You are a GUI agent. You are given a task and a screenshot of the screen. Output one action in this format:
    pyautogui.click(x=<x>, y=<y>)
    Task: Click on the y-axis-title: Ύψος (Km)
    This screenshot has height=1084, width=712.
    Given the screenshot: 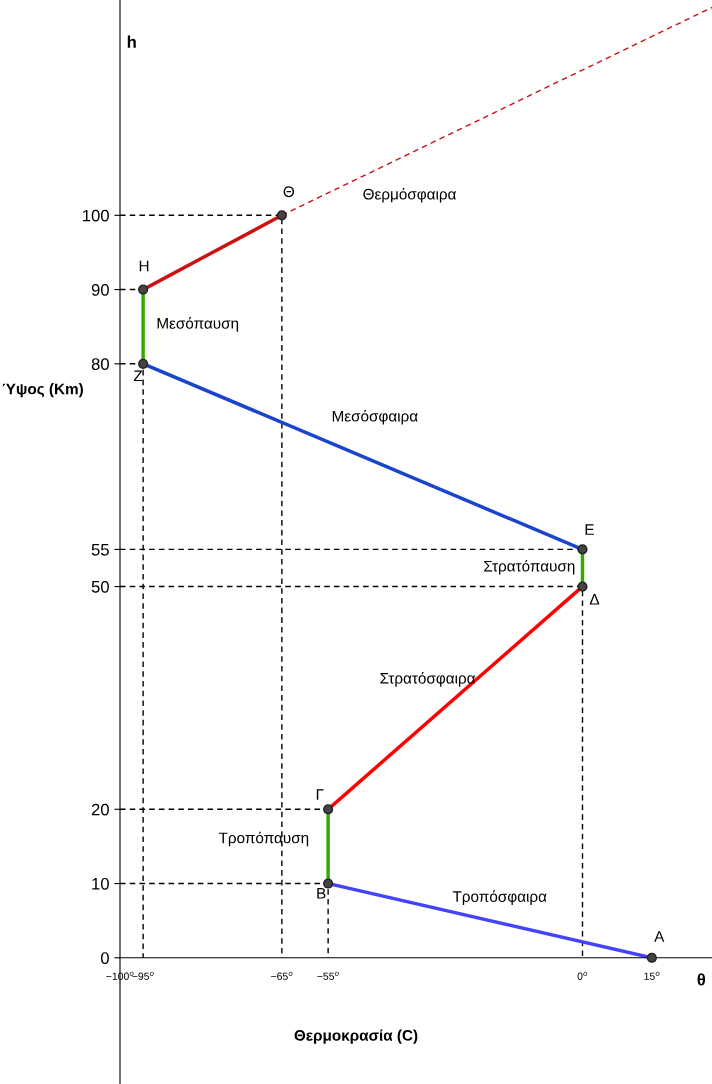 What is the action you would take?
    pyautogui.click(x=42, y=390)
    